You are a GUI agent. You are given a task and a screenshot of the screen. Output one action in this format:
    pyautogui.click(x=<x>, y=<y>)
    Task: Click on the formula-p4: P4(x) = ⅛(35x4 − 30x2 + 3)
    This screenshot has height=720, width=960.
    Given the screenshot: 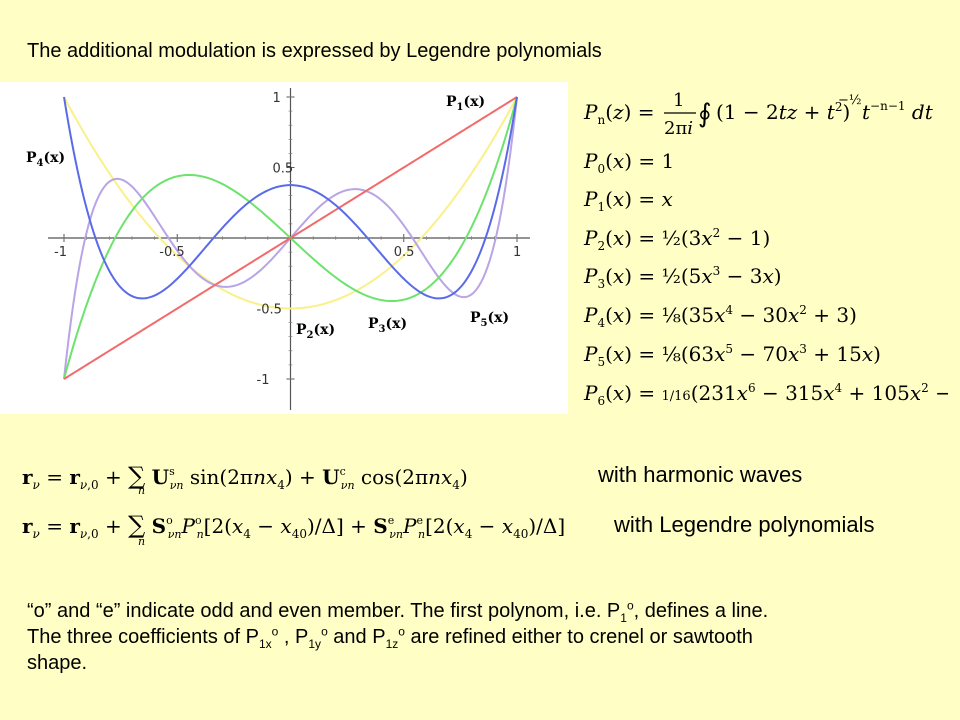 What is the action you would take?
    pyautogui.click(x=720, y=316)
    